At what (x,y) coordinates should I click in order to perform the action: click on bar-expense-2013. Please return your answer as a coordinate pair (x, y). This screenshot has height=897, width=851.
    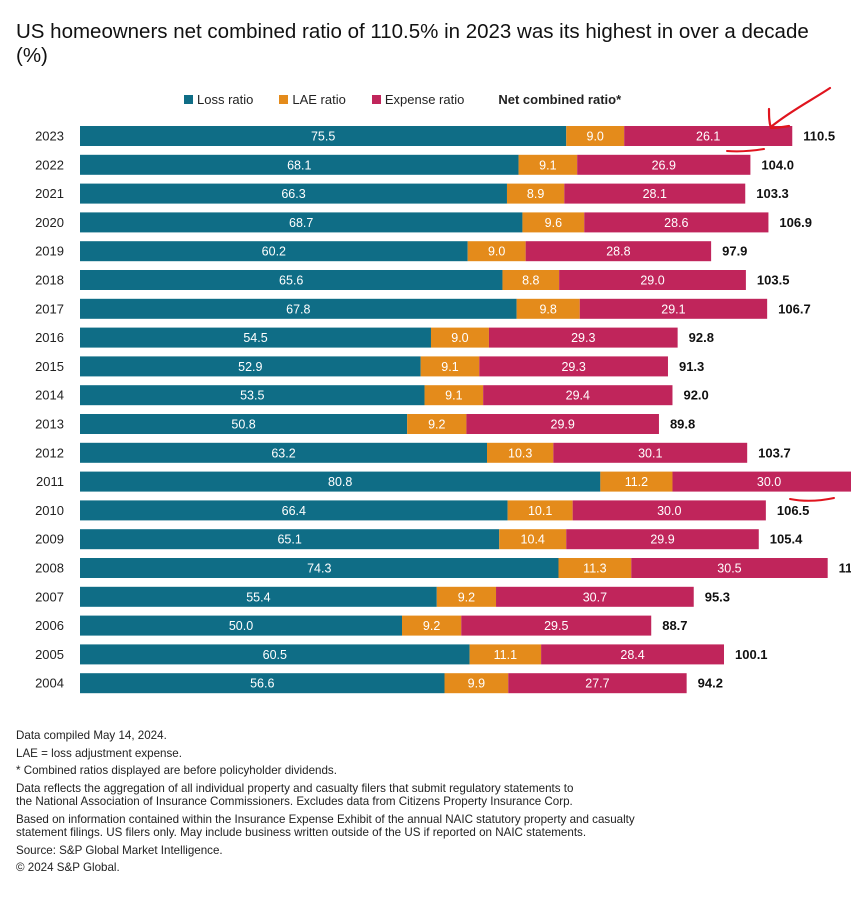
    Looking at the image, I should click on (562, 424).